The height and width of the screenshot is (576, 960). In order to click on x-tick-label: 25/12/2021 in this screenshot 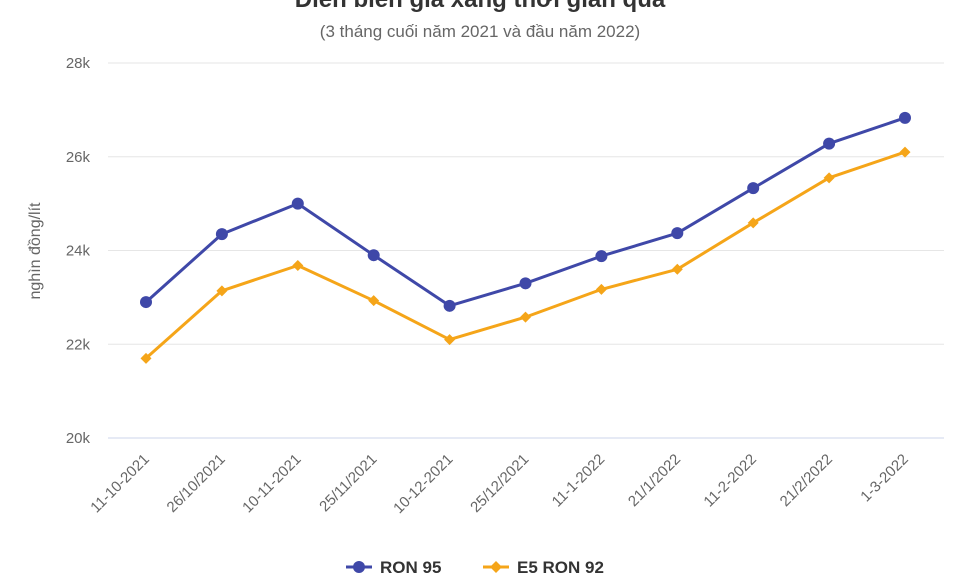, I will do `click(499, 483)`.